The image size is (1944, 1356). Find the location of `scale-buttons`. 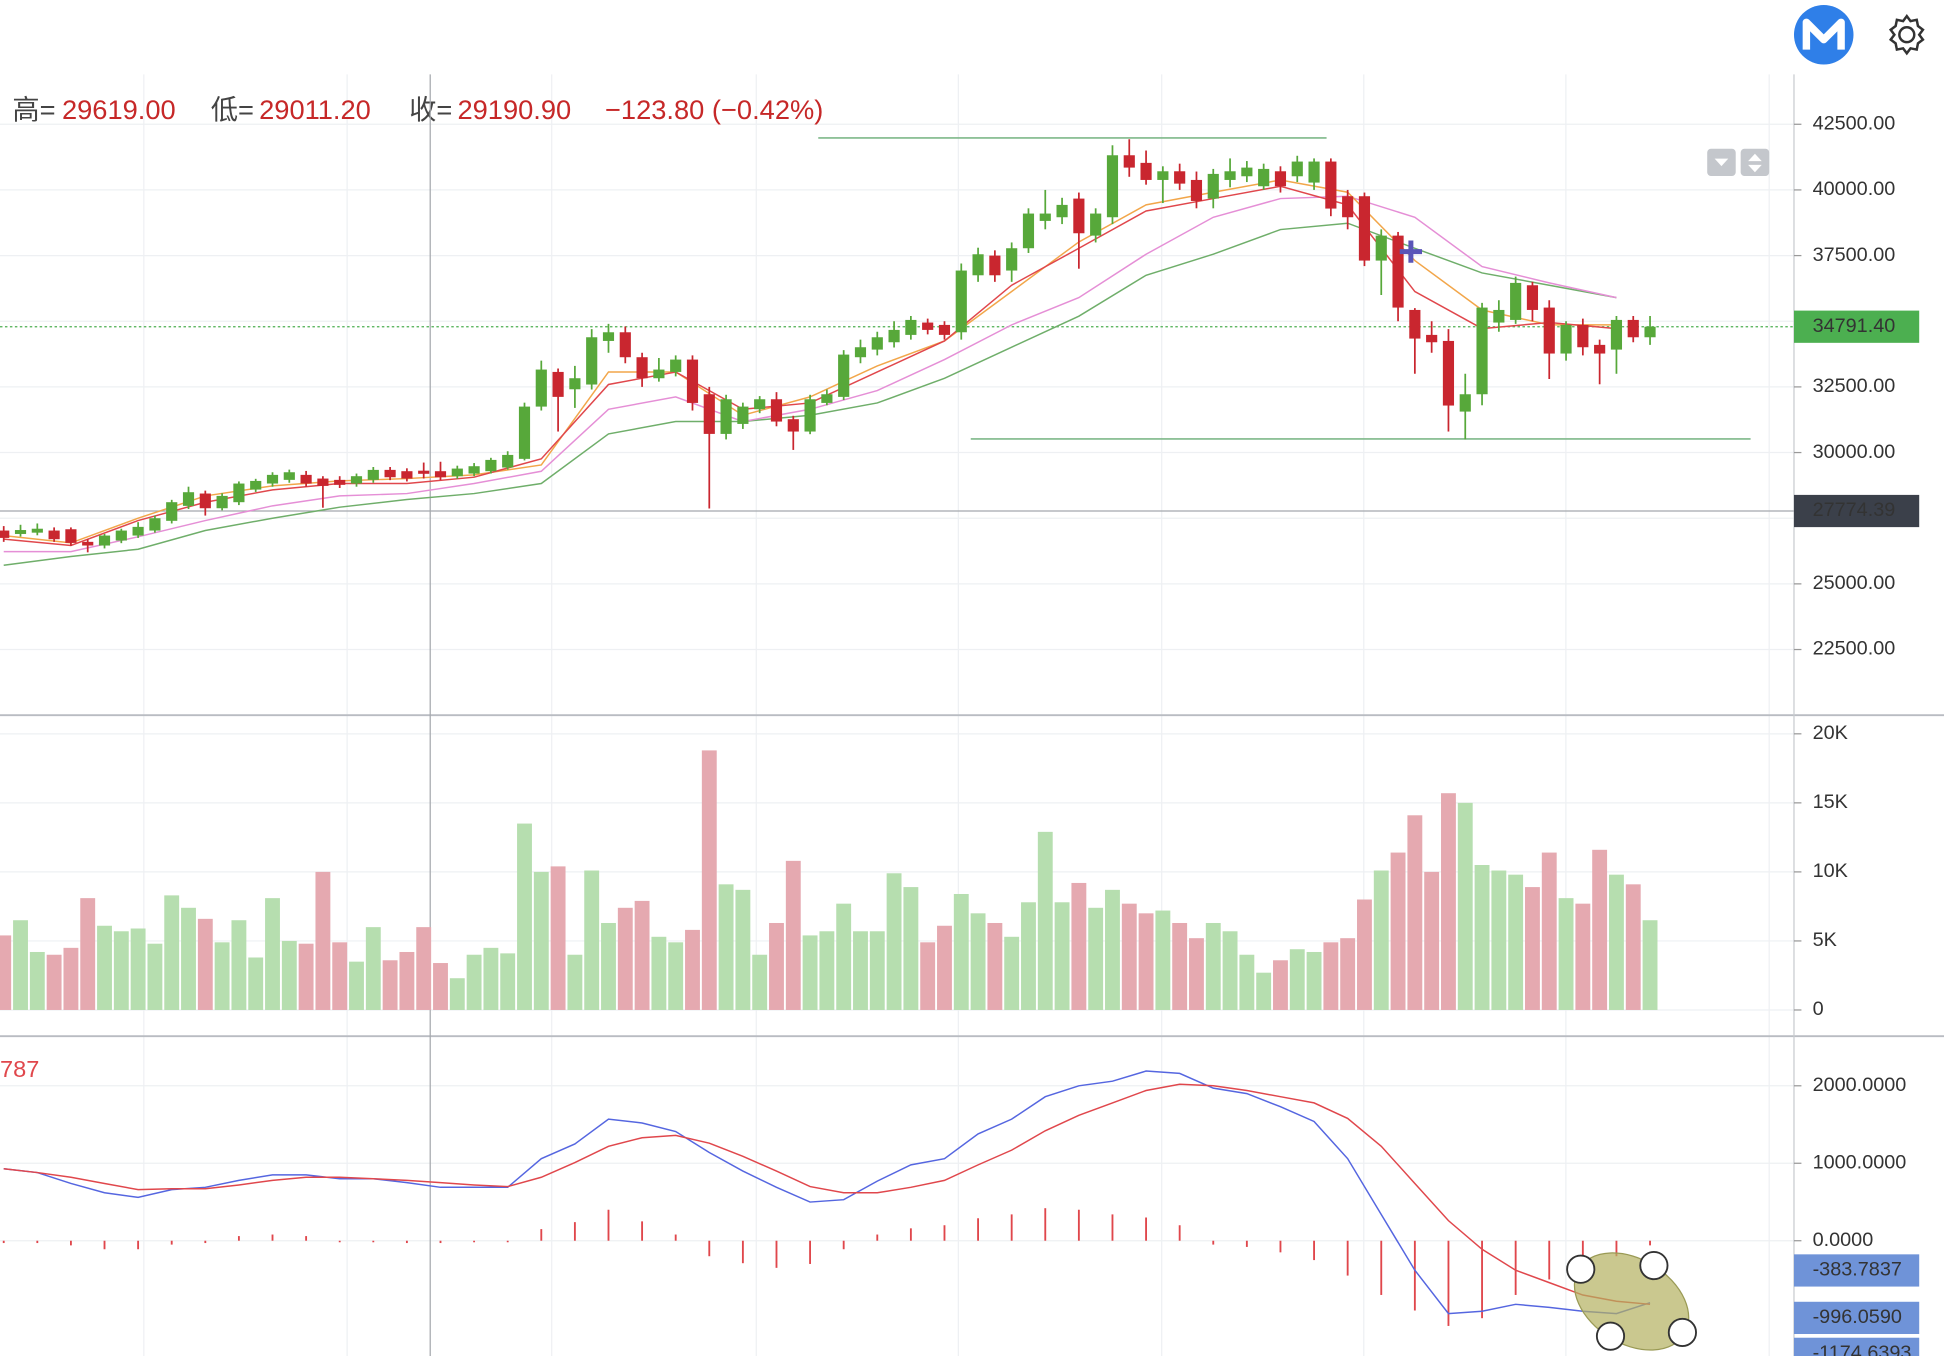

scale-buttons is located at coordinates (1738, 162).